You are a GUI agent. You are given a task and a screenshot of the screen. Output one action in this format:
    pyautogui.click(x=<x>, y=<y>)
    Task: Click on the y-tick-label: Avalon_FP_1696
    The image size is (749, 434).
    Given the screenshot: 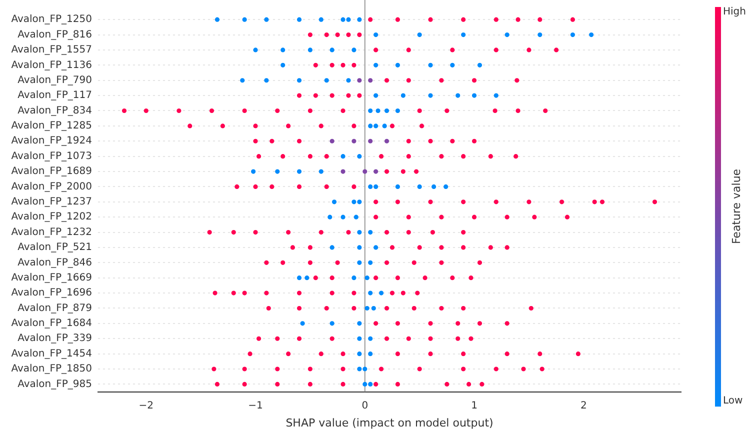 What is the action you would take?
    pyautogui.click(x=51, y=293)
    